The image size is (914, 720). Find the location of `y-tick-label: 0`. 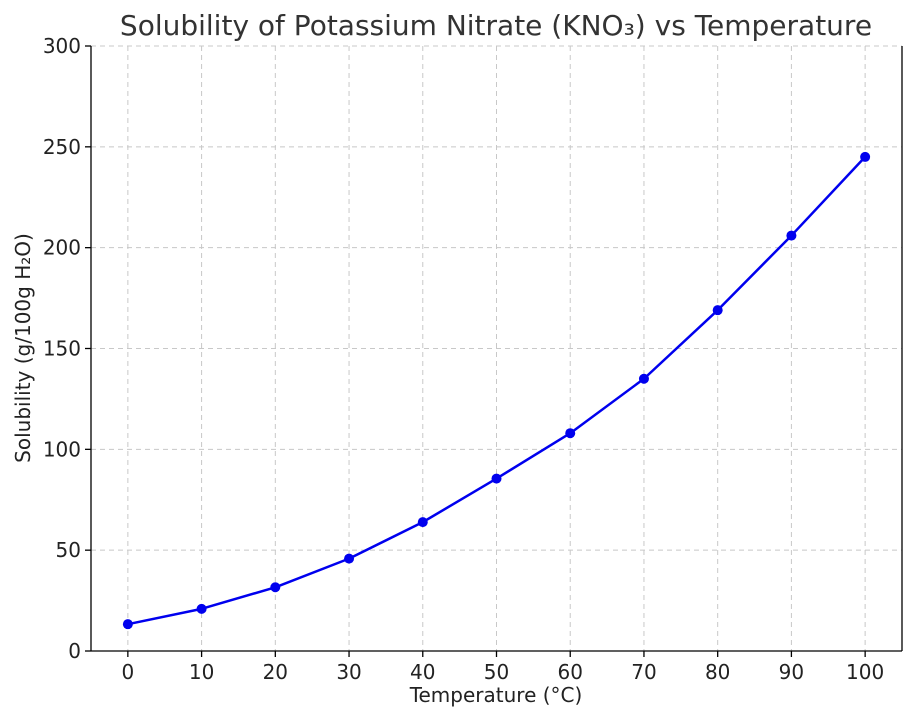

y-tick-label: 0 is located at coordinates (74, 651).